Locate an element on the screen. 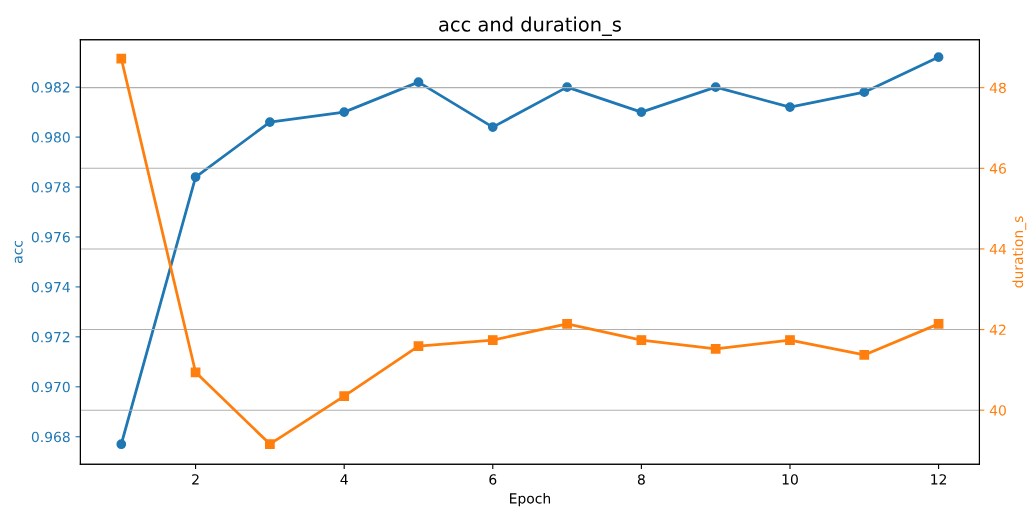 The image size is (1031, 509). y2-tick-label: 40 is located at coordinates (997, 410).